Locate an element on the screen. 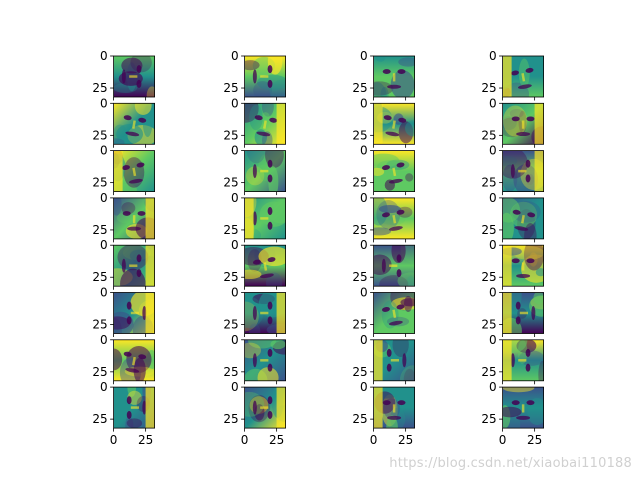  watermark: https://blog.csdn.net/xiaobai110188 is located at coordinates (510, 463).